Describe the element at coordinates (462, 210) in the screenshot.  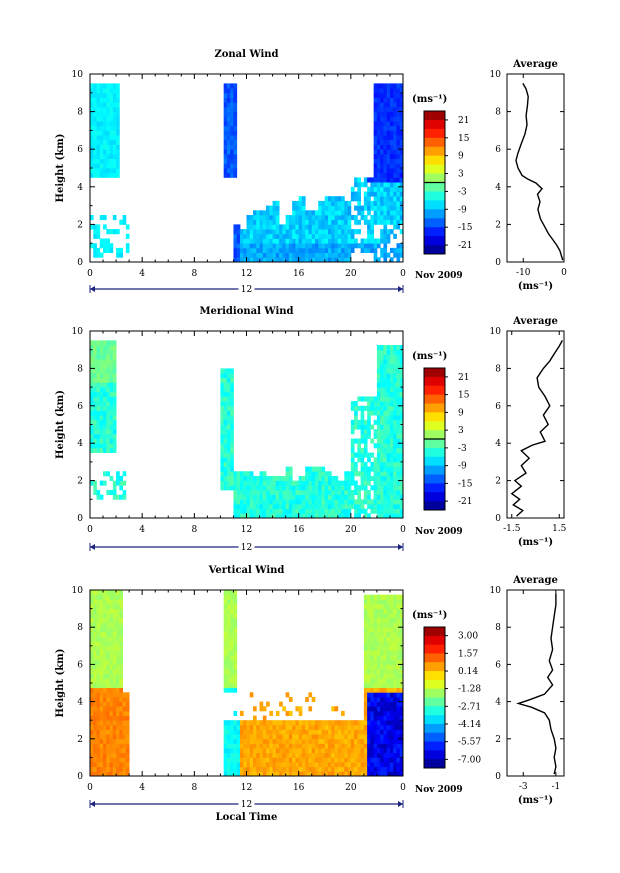
I see `colorbar-tick-label: -9` at that location.